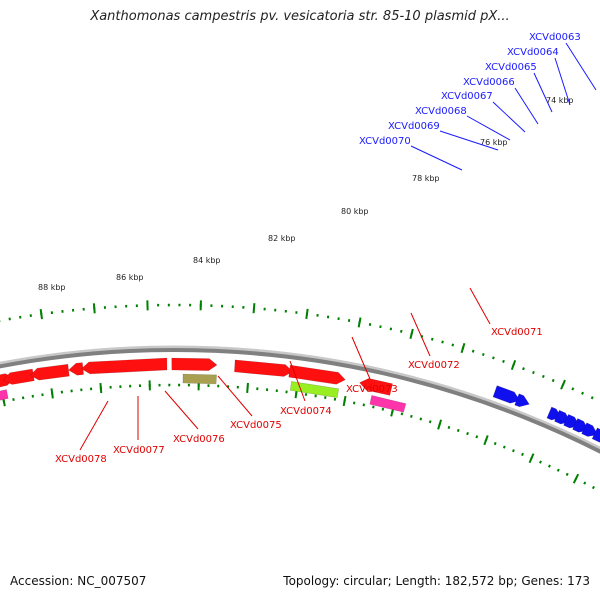 Image resolution: width=600 pixels, height=600 pixels. I want to click on gene-label: XCVd0074, so click(306, 411).